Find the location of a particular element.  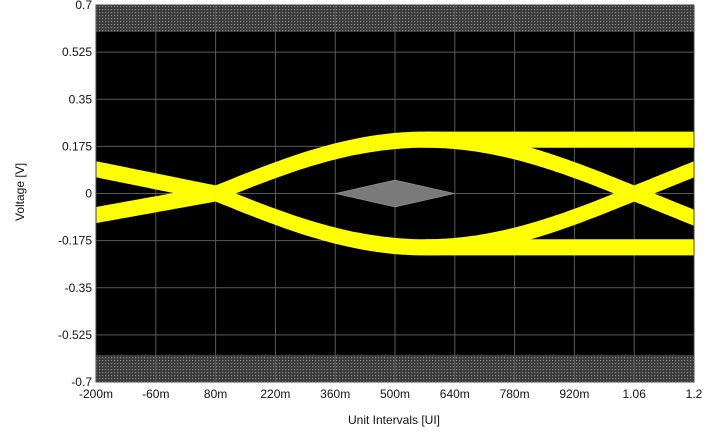

y-tick-label-5: -0.175 is located at coordinates (75, 241).